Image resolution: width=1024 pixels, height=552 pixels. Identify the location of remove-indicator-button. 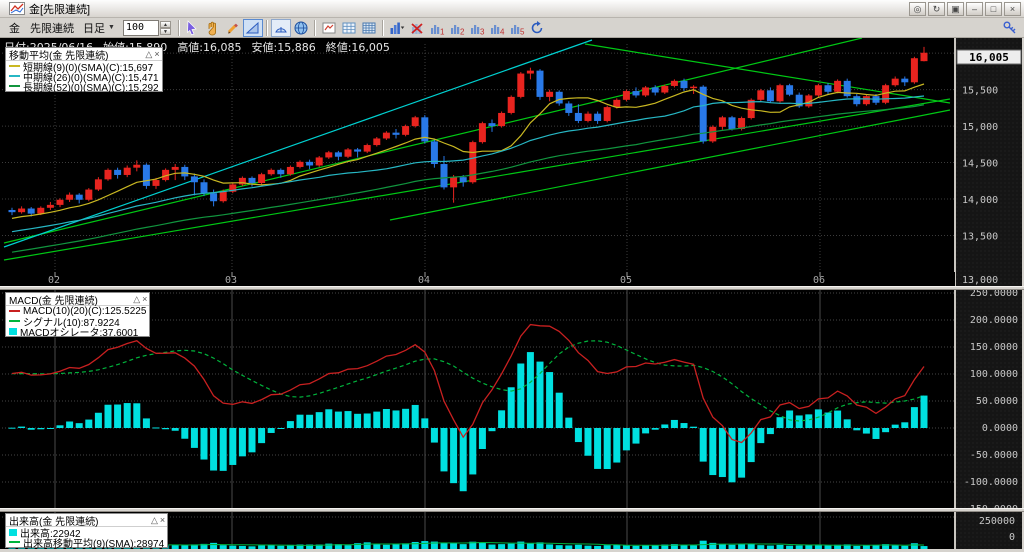
(417, 28).